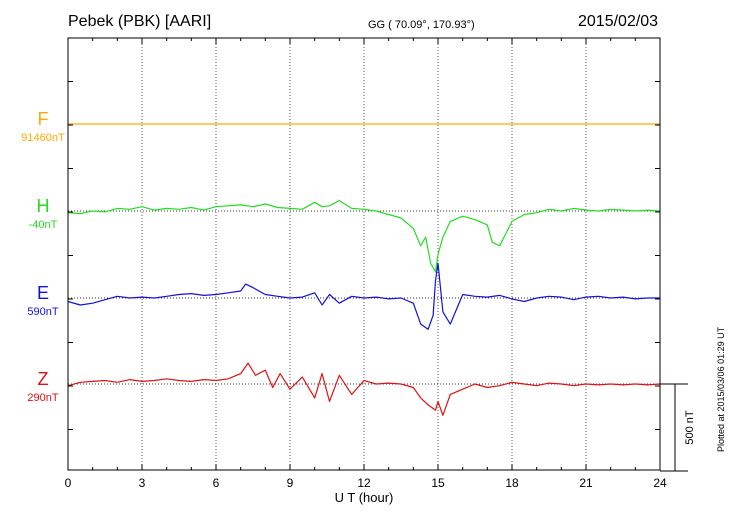 The image size is (730, 520). I want to click on baseline-E: 590nT, so click(43, 312).